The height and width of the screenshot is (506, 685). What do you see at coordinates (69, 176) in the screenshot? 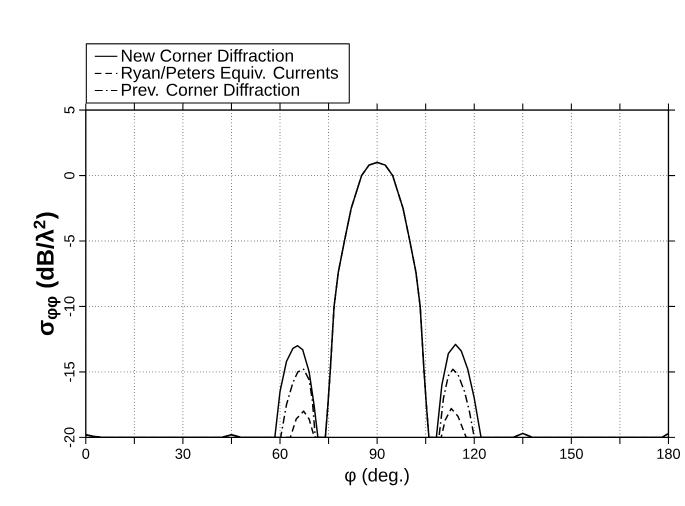
I see `y-tick-label: 0` at bounding box center [69, 176].